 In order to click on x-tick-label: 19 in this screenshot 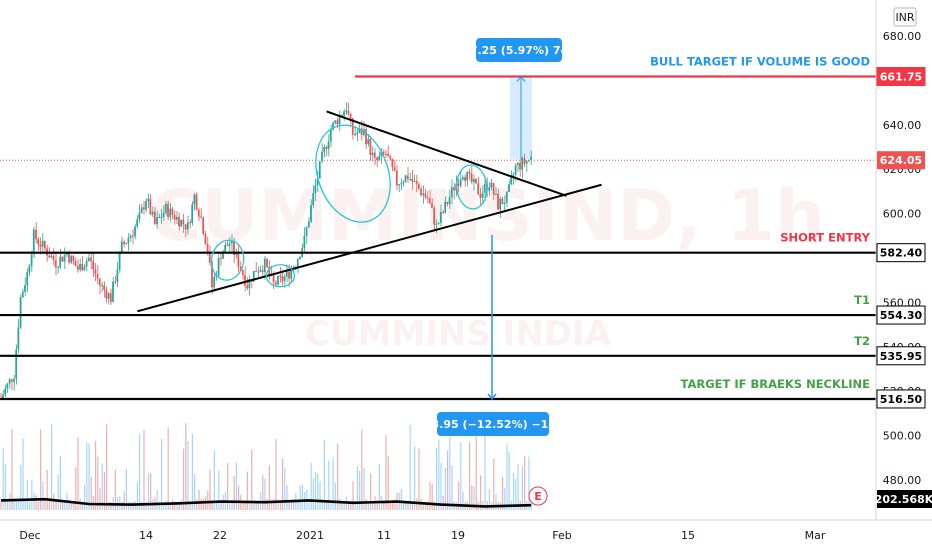, I will do `click(458, 535)`.